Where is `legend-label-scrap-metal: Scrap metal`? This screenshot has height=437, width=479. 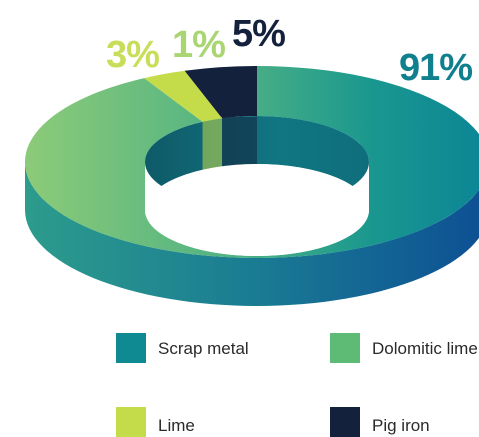
legend-label-scrap-metal: Scrap metal is located at coordinates (203, 348).